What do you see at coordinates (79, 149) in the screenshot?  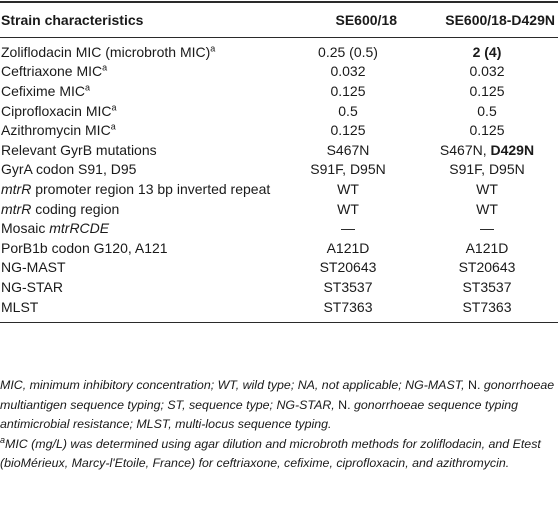 I see `row-label: Relevant GyrB mutations` at bounding box center [79, 149].